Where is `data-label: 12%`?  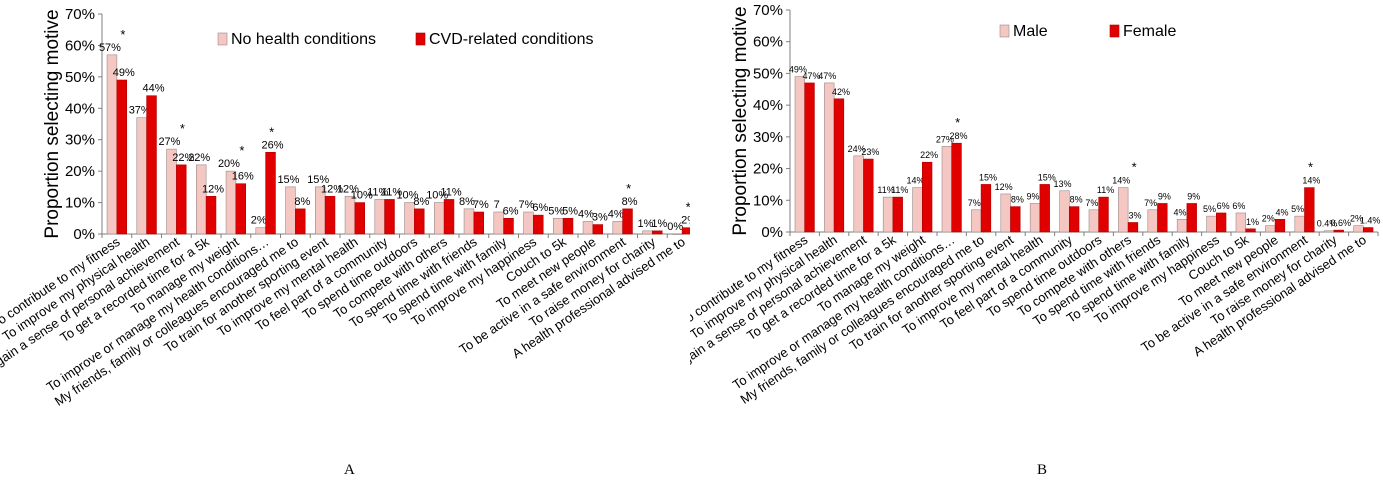 data-label: 12% is located at coordinates (213, 189).